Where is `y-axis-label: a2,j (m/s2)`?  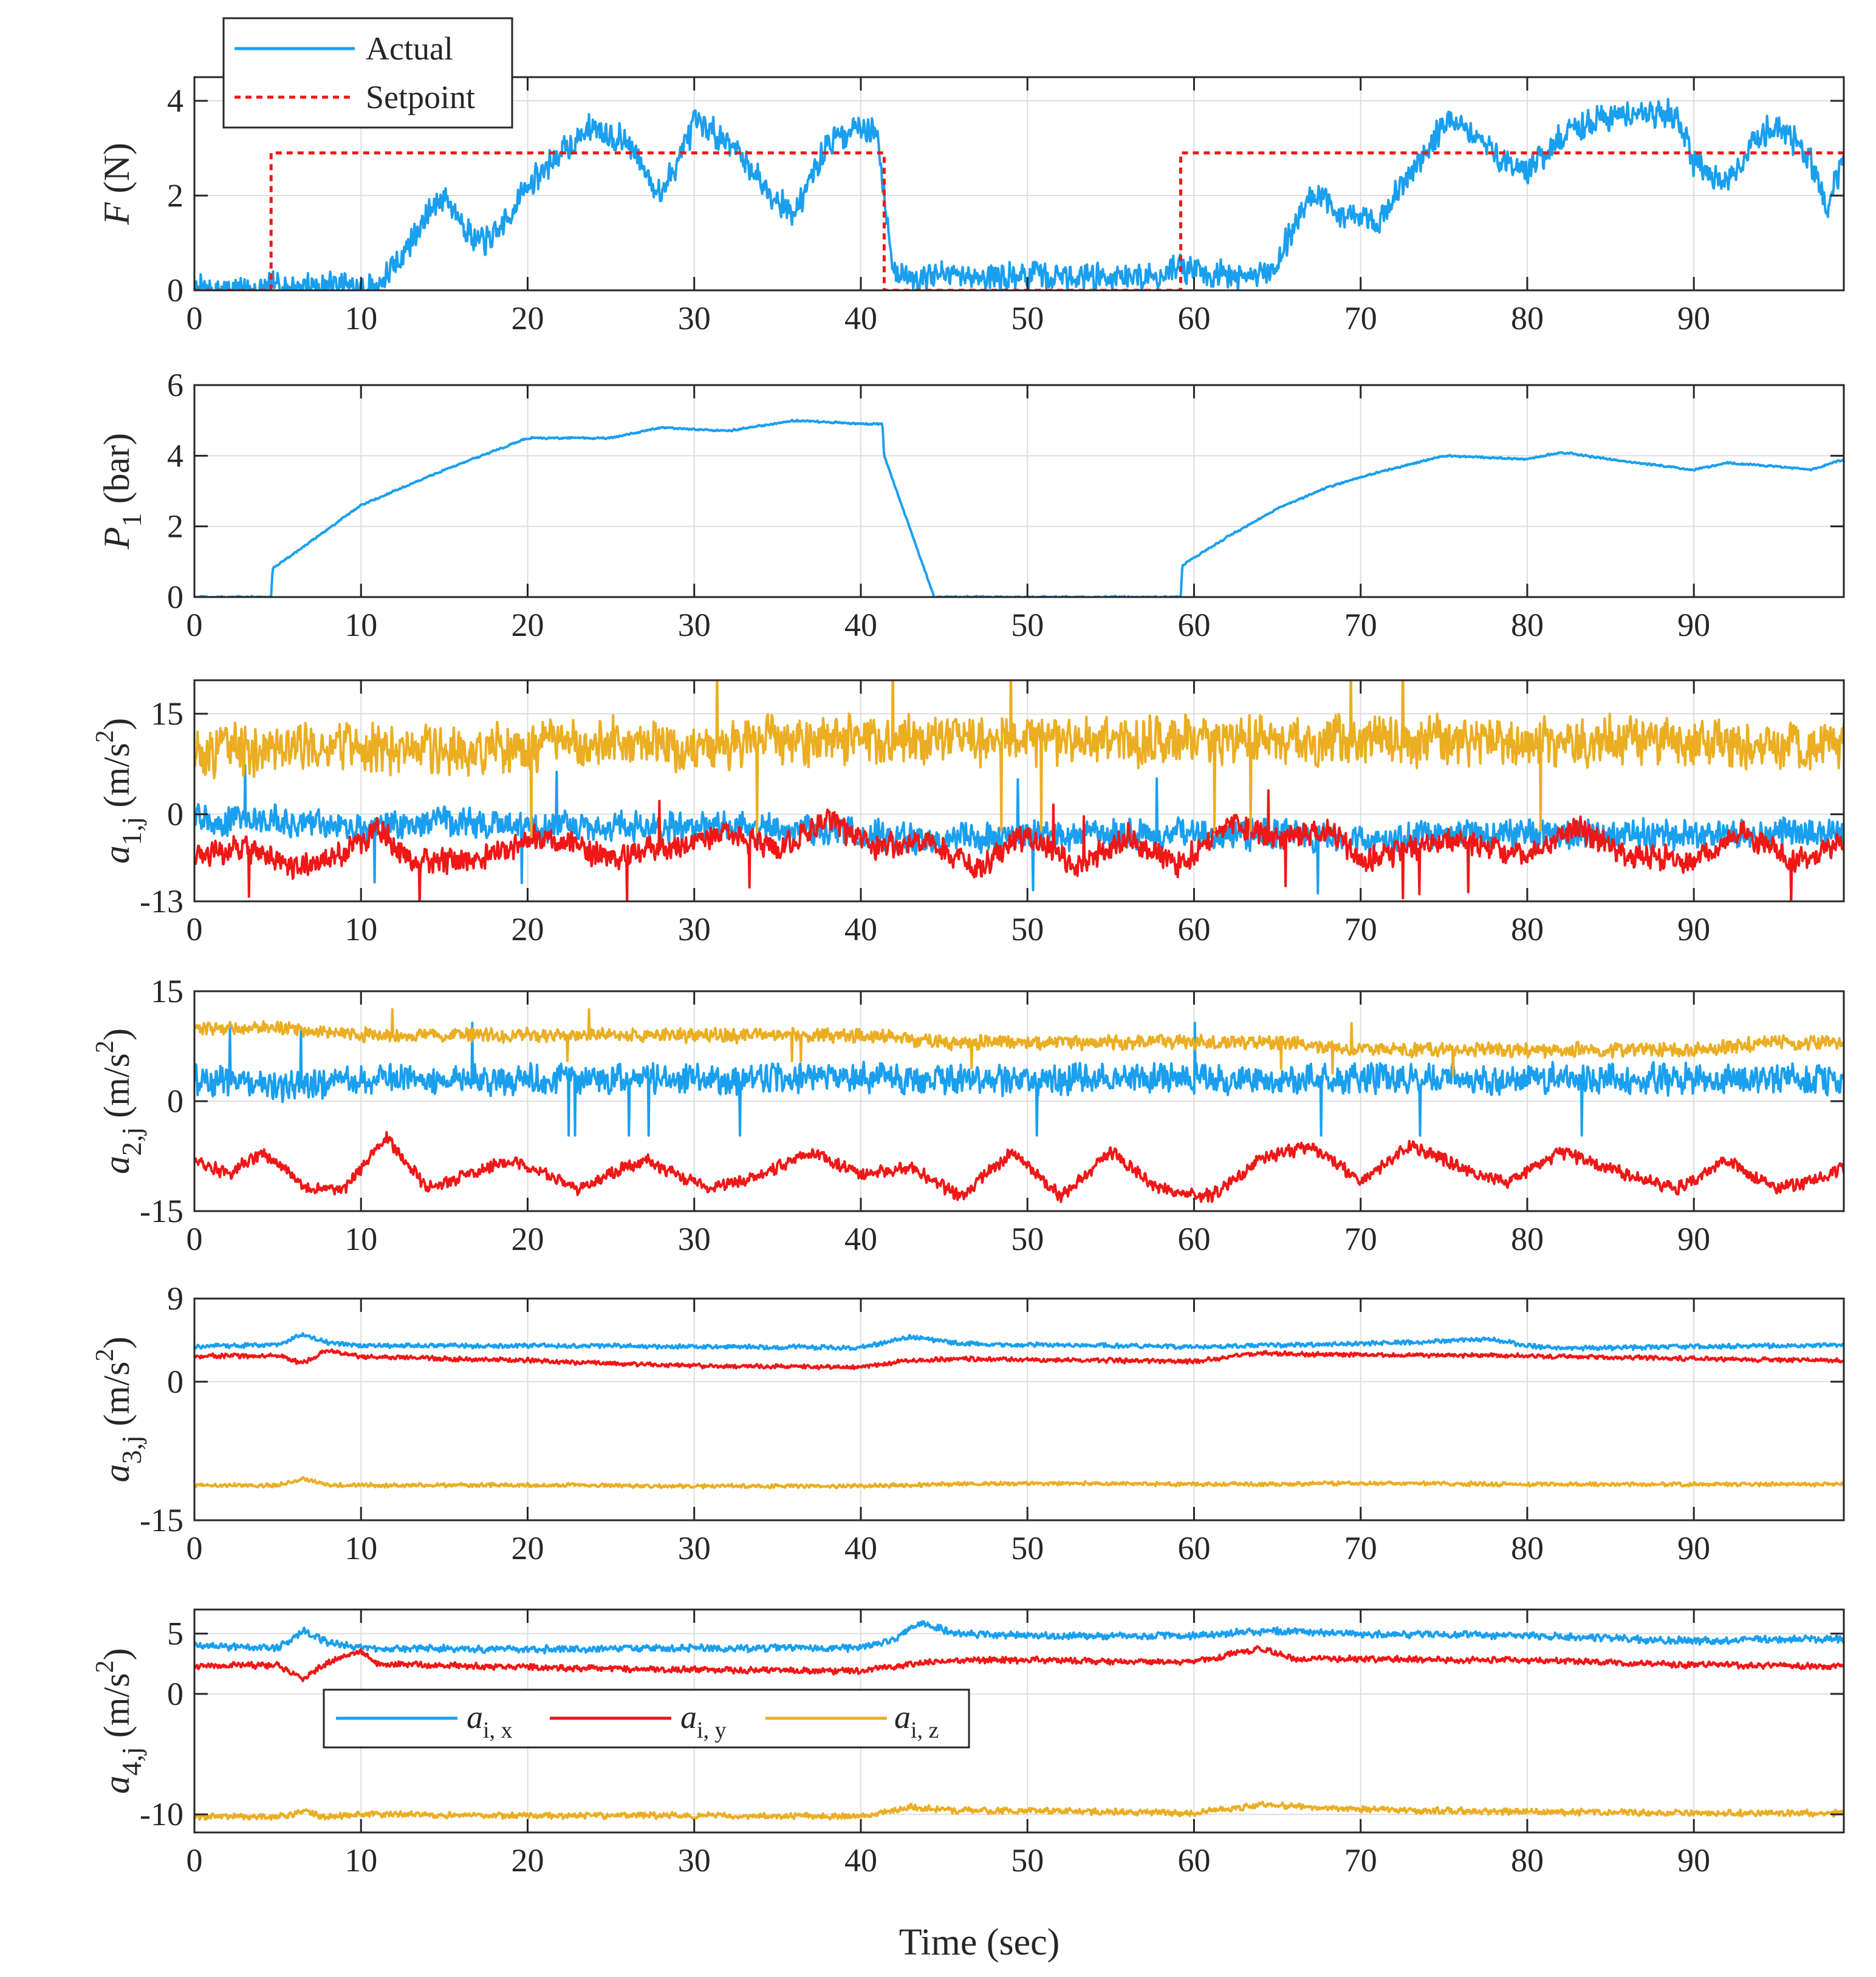
y-axis-label: a2,j (m/s2) is located at coordinates (119, 1101).